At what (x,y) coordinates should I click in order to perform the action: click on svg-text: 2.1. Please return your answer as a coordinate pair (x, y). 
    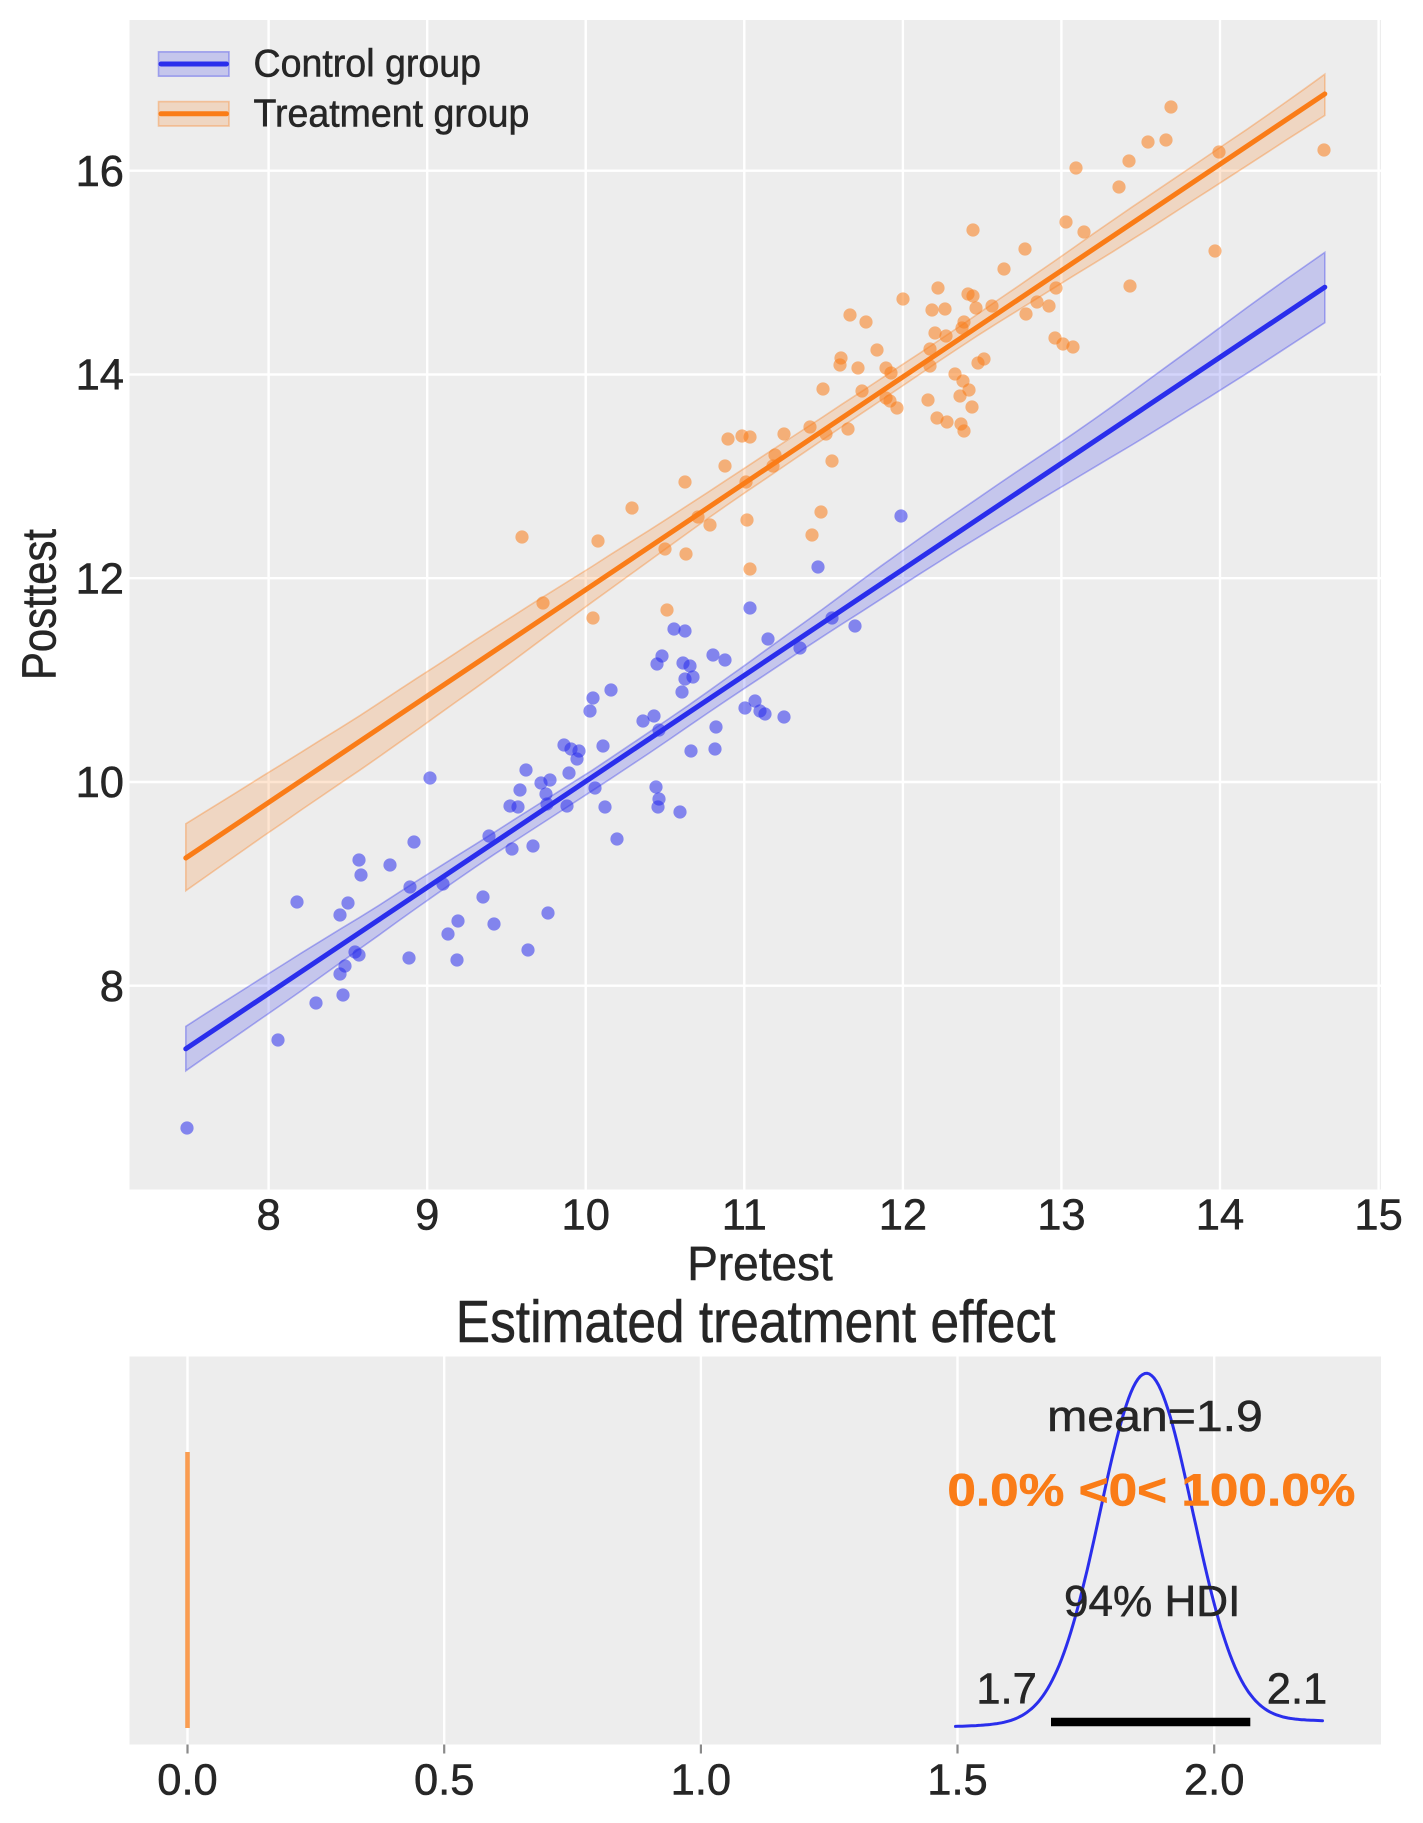
    Looking at the image, I should click on (1297, 1690).